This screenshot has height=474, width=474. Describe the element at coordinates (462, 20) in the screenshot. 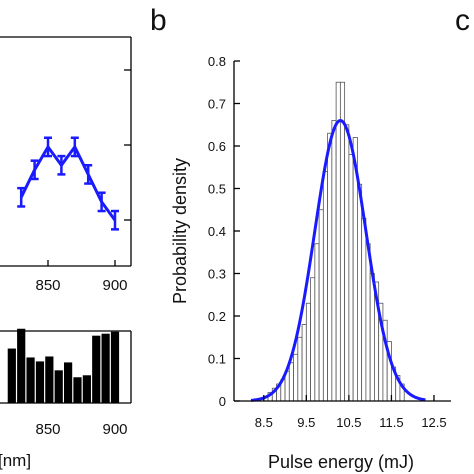

I see `panel-label-c: c` at that location.